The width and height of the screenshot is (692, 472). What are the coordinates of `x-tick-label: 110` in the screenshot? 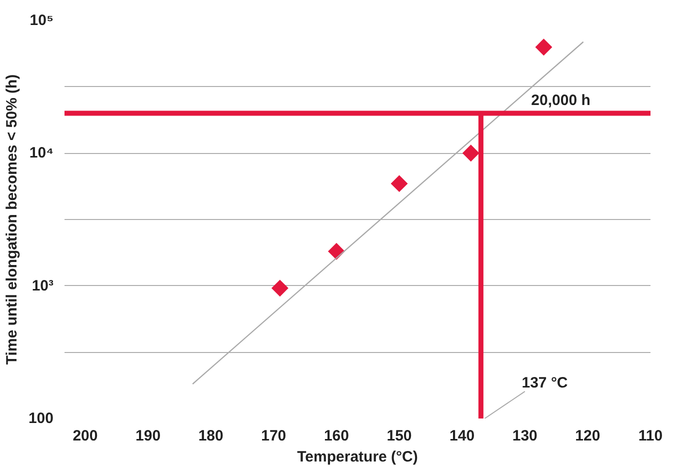 It's located at (650, 436).